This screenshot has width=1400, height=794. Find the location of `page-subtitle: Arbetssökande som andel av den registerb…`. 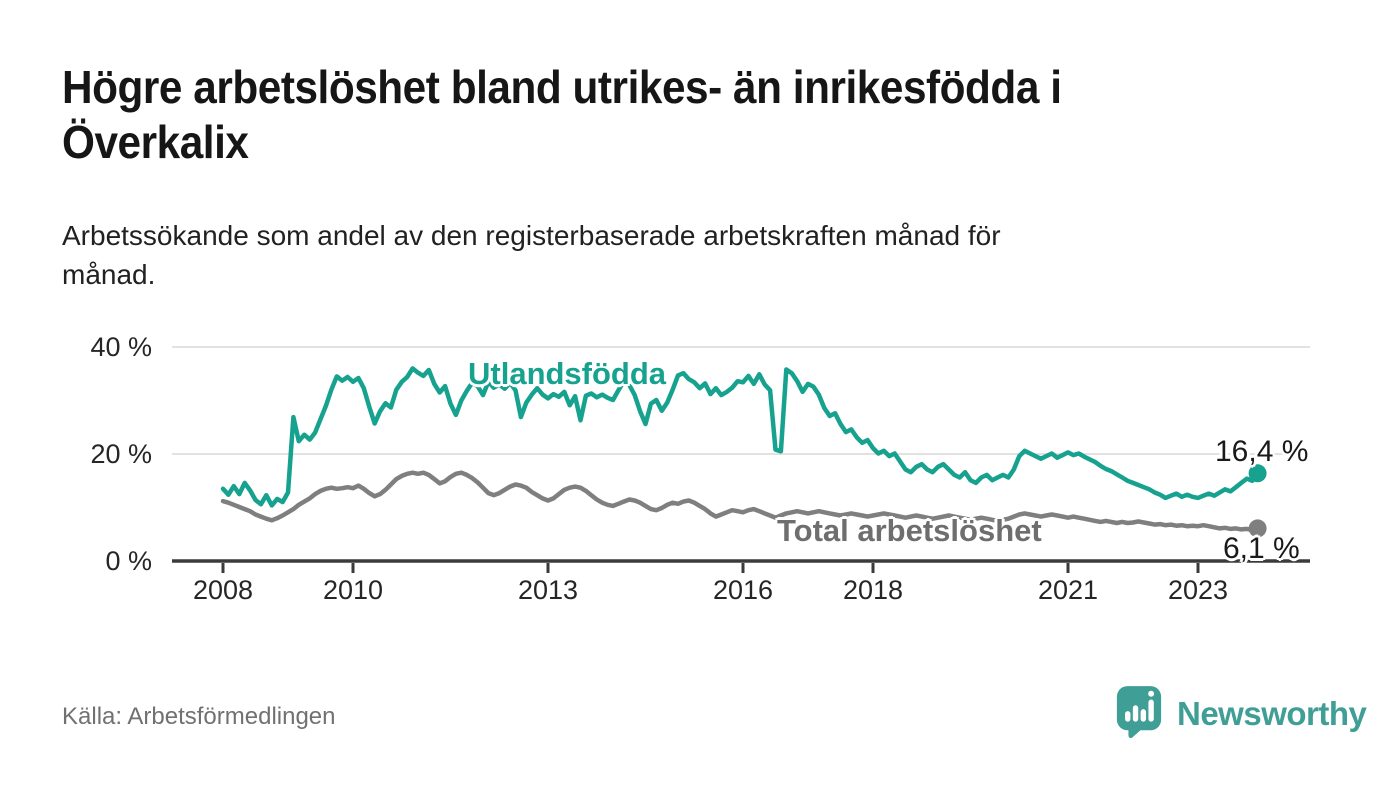

page-subtitle: Arbetssökande som andel av den registerb… is located at coordinates (531, 255).